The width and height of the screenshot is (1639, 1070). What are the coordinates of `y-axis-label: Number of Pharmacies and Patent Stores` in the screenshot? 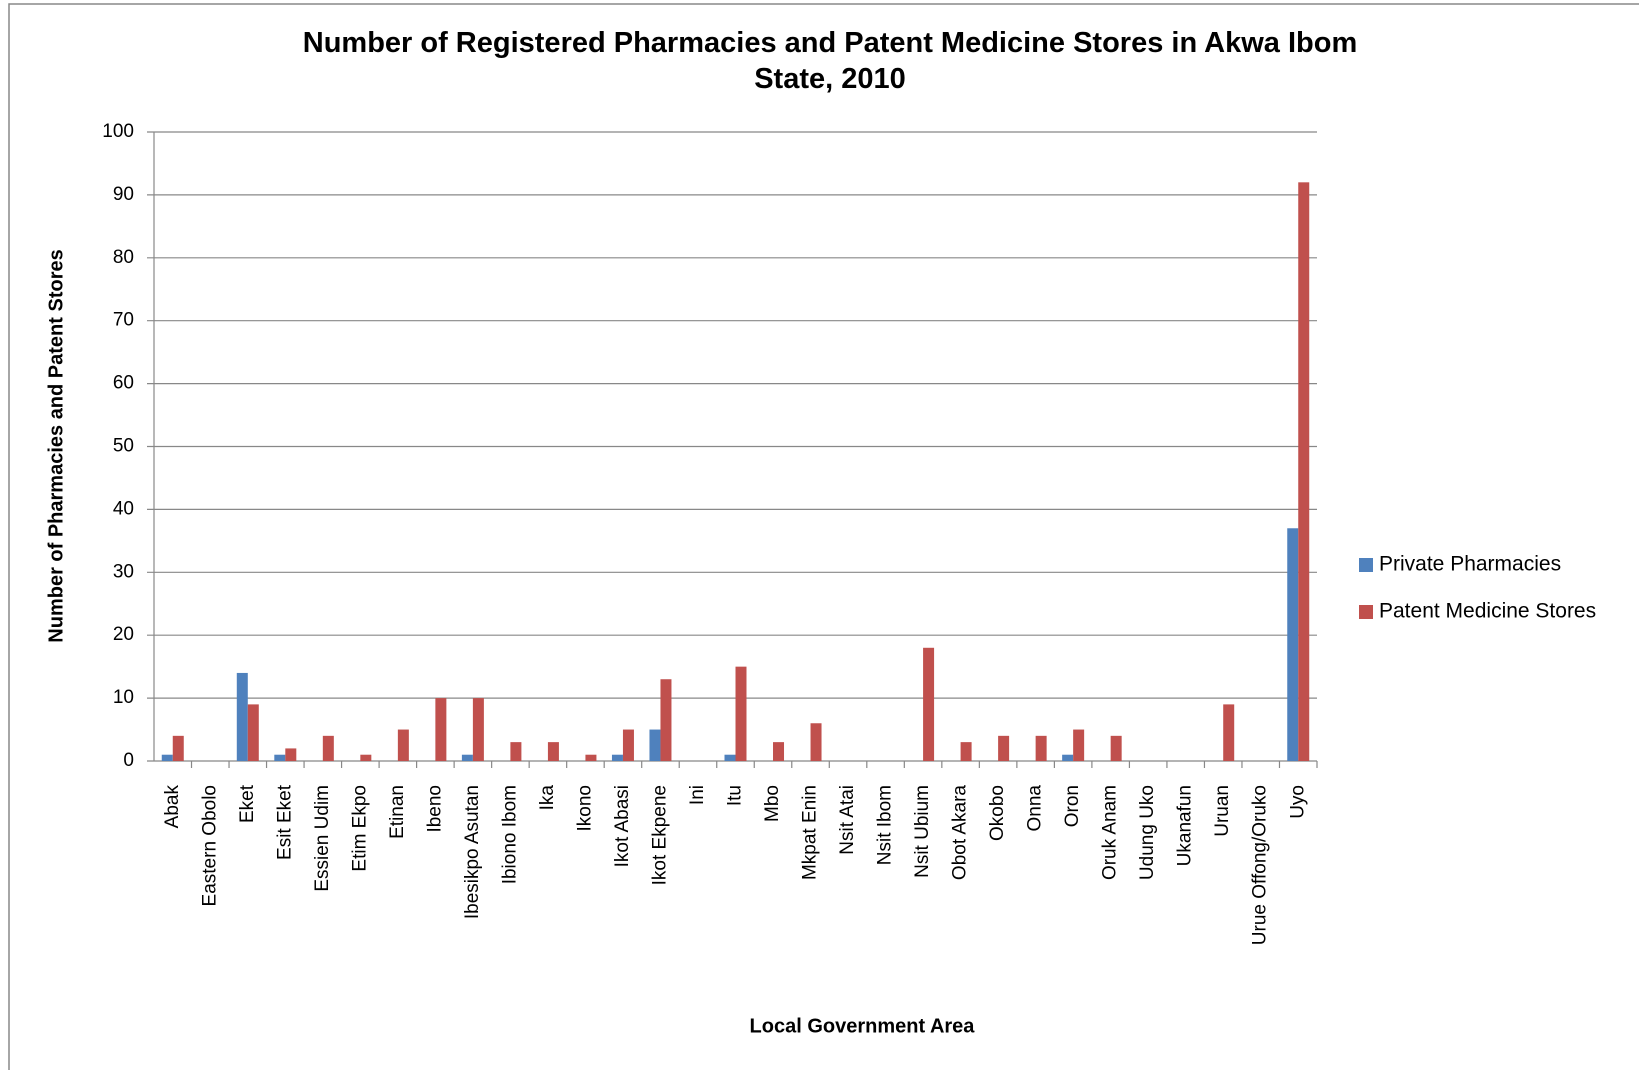 It's located at (56, 445).